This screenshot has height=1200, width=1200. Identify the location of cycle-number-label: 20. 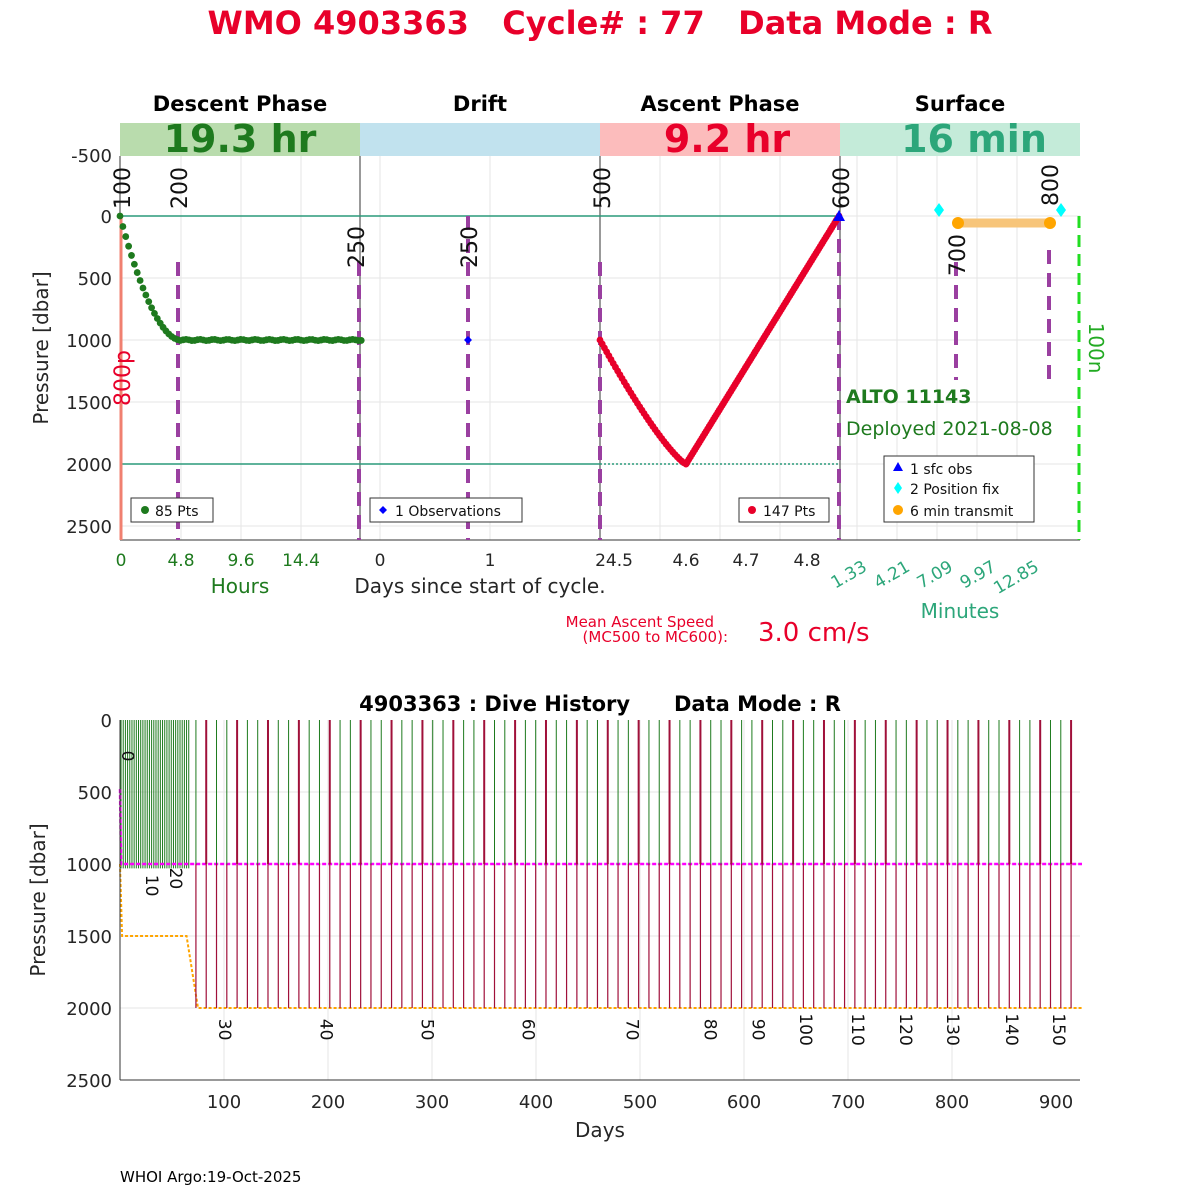
(175, 879).